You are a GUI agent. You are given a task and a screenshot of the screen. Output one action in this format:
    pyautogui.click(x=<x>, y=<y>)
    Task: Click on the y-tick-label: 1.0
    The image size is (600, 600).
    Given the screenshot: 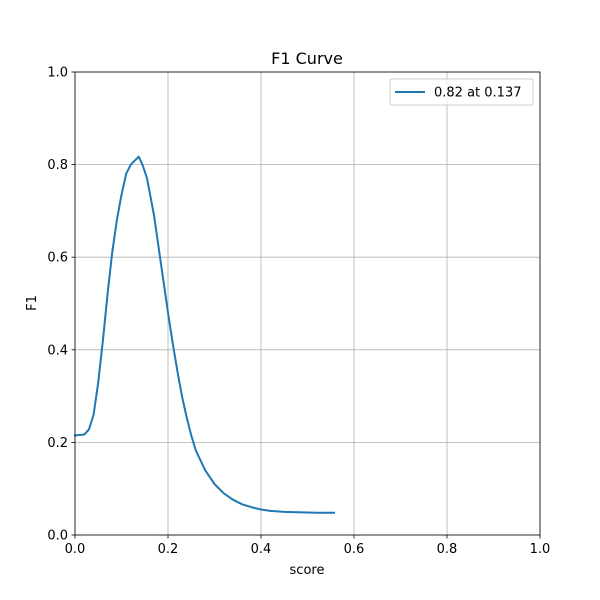 What is the action you would take?
    pyautogui.click(x=57, y=73)
    